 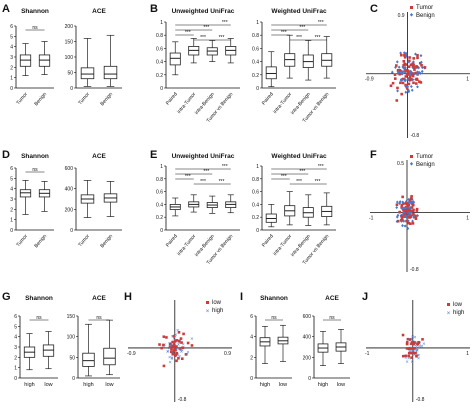 I want to click on panel-label: B, so click(x=154, y=9).